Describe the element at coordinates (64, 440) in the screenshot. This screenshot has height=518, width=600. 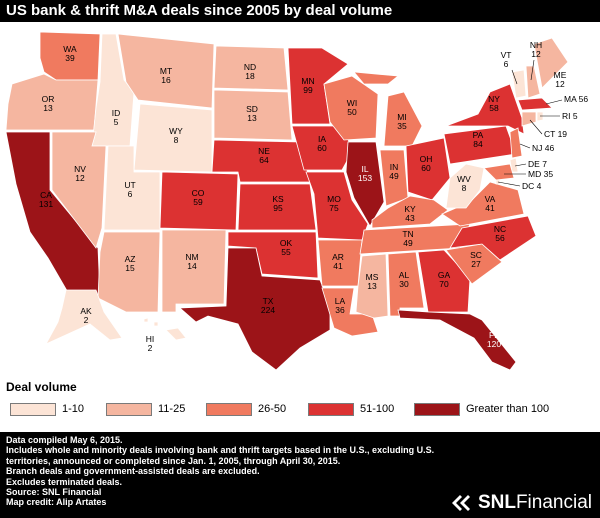
I see `note-line: Data compiled May 6, 2015.` at that location.